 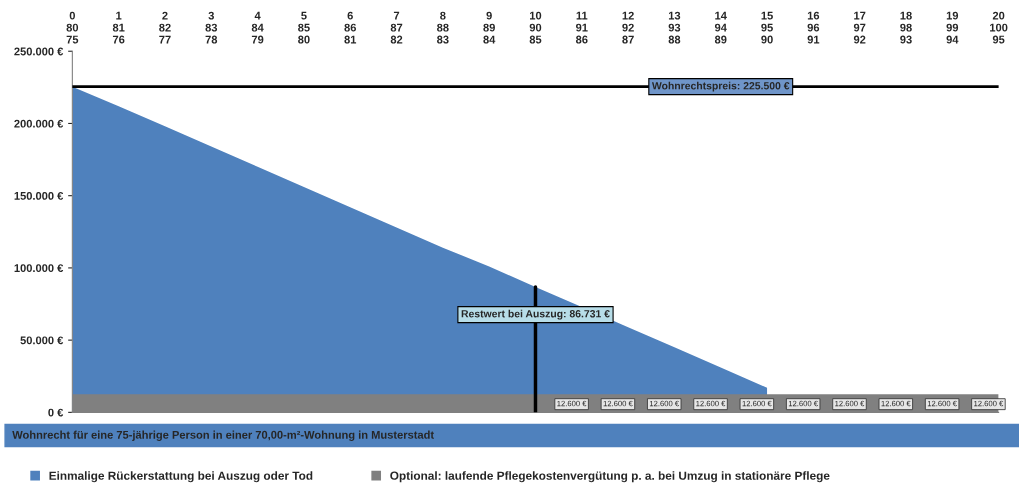 I want to click on x-tick-label: 12 92 87, so click(x=628, y=27).